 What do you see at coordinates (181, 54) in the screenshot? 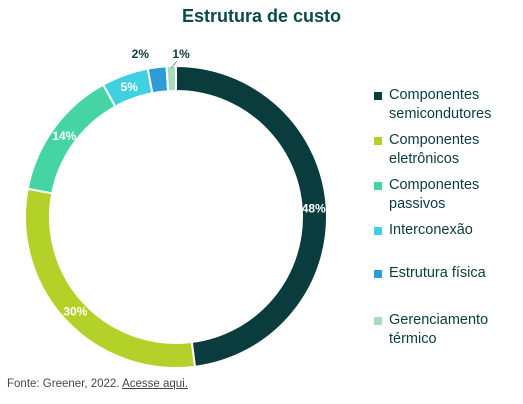
I see `data-label-gerenciamento-termico: 1%` at bounding box center [181, 54].